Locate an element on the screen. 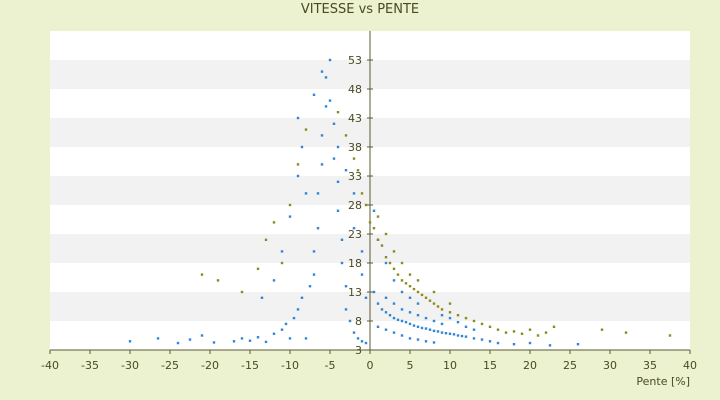 The image size is (720, 400). y-tick-label: 33 is located at coordinates (355, 176).